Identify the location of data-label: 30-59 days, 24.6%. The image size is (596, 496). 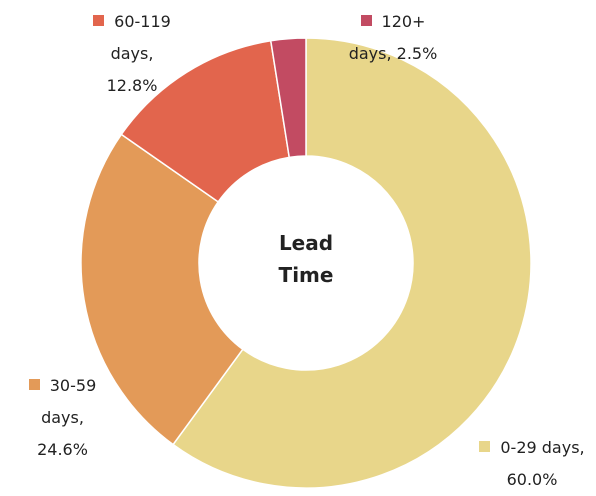
(62, 418).